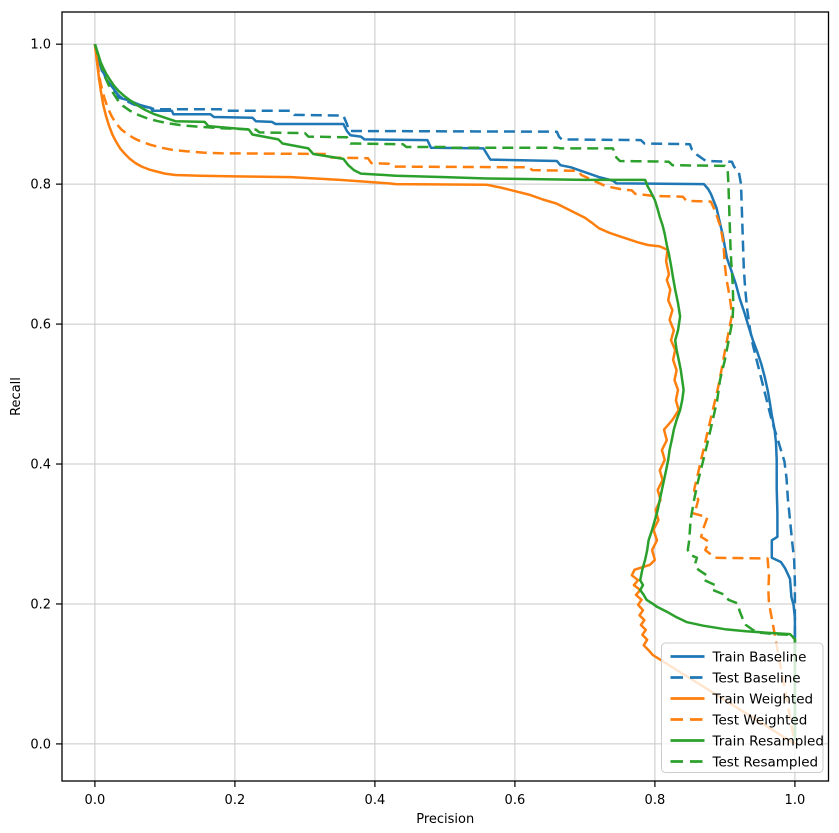 This screenshot has width=839, height=833. Describe the element at coordinates (40, 185) in the screenshot. I see `y-tick-label: 0.8` at that location.